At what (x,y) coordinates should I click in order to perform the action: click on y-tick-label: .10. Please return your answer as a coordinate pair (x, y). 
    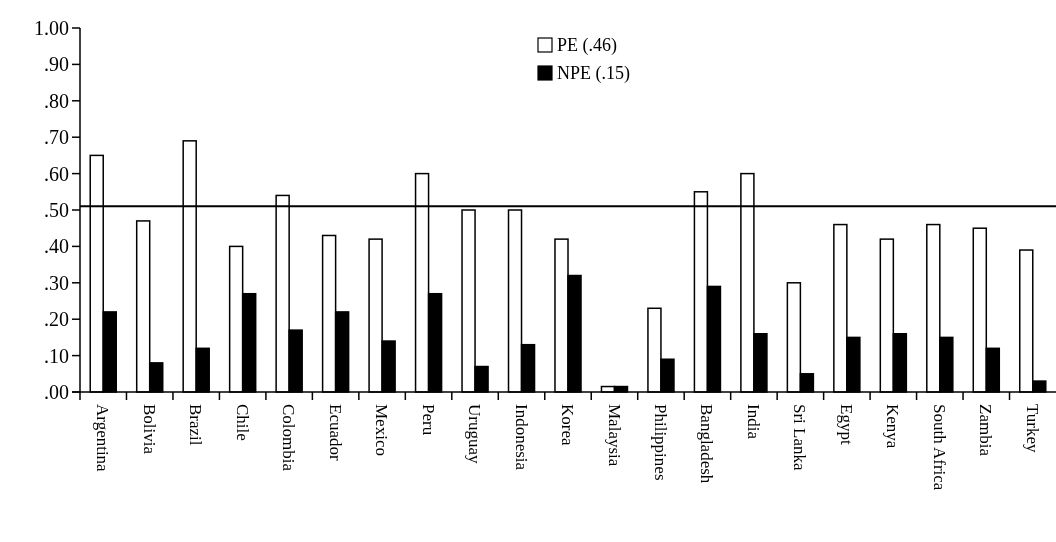
    Looking at the image, I should click on (56, 355).